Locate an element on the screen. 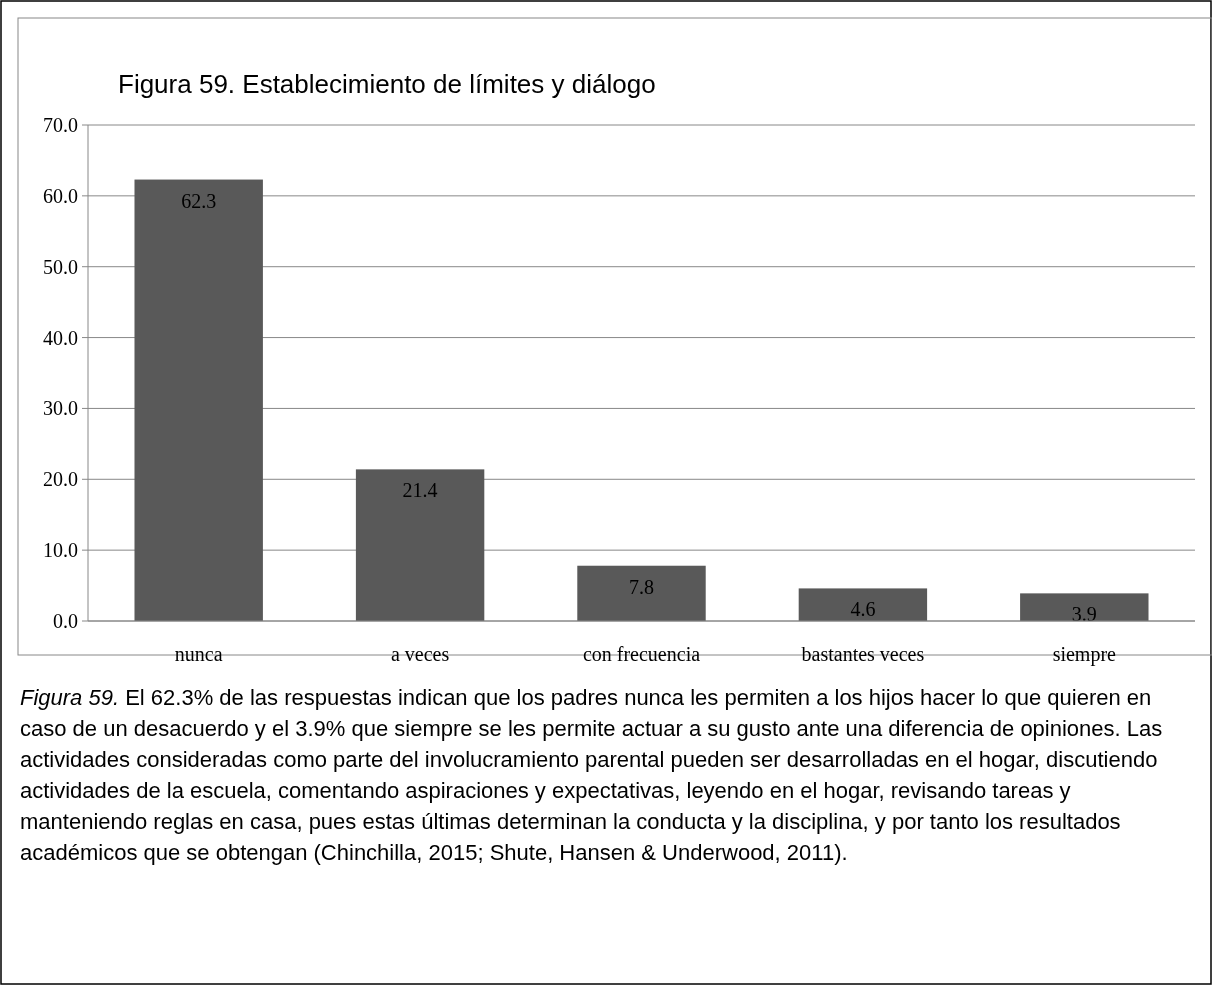  y-tick-label: 40.0 is located at coordinates (60, 337).